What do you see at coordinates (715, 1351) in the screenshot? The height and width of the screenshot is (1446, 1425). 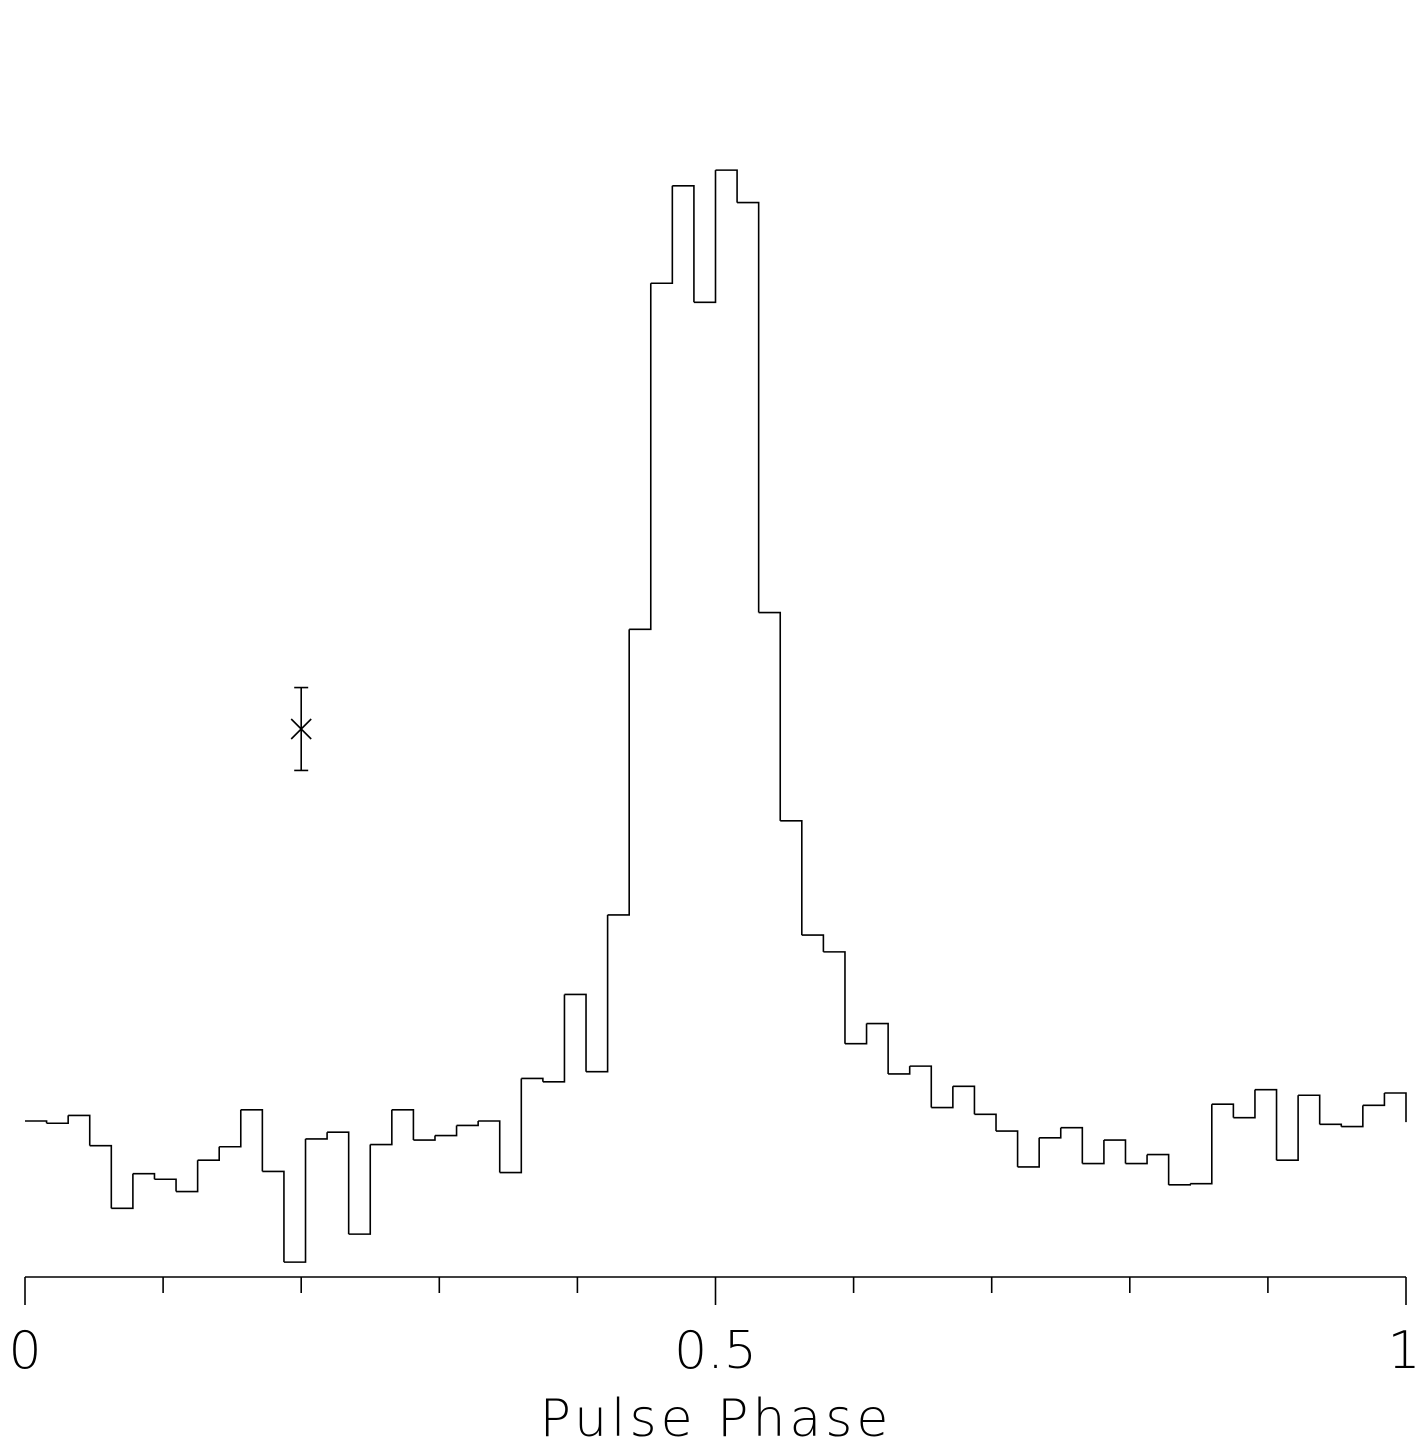 I see `x-tick-label: 0.5` at bounding box center [715, 1351].